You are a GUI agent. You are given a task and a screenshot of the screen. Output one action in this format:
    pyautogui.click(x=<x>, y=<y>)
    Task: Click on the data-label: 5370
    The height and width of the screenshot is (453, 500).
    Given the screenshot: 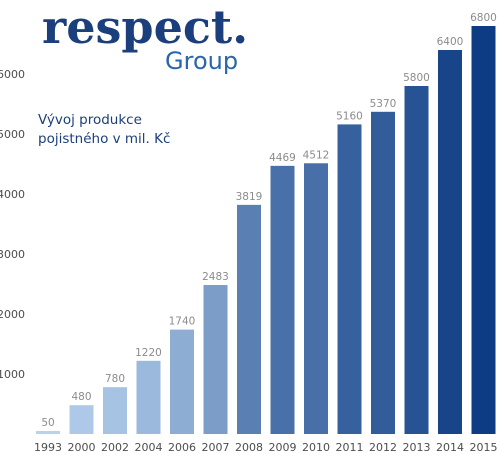 What is the action you would take?
    pyautogui.click(x=383, y=104)
    